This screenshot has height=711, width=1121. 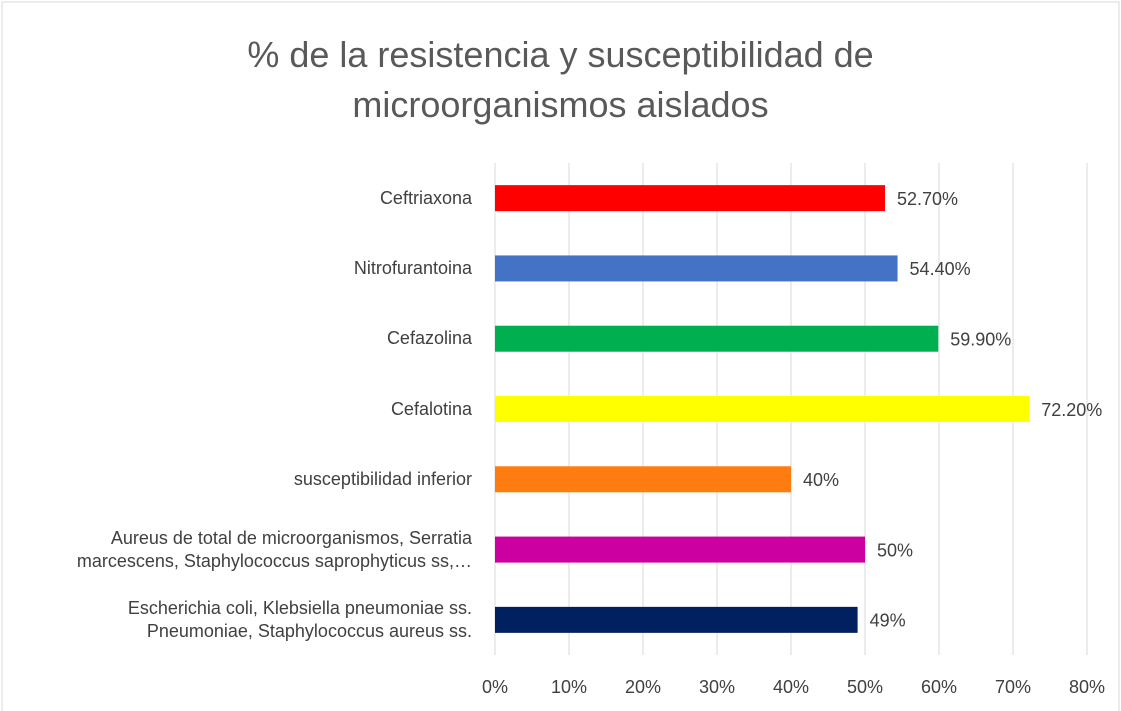 What do you see at coordinates (382, 478) in the screenshot?
I see `y-tick-label: susceptibilidad inferior` at bounding box center [382, 478].